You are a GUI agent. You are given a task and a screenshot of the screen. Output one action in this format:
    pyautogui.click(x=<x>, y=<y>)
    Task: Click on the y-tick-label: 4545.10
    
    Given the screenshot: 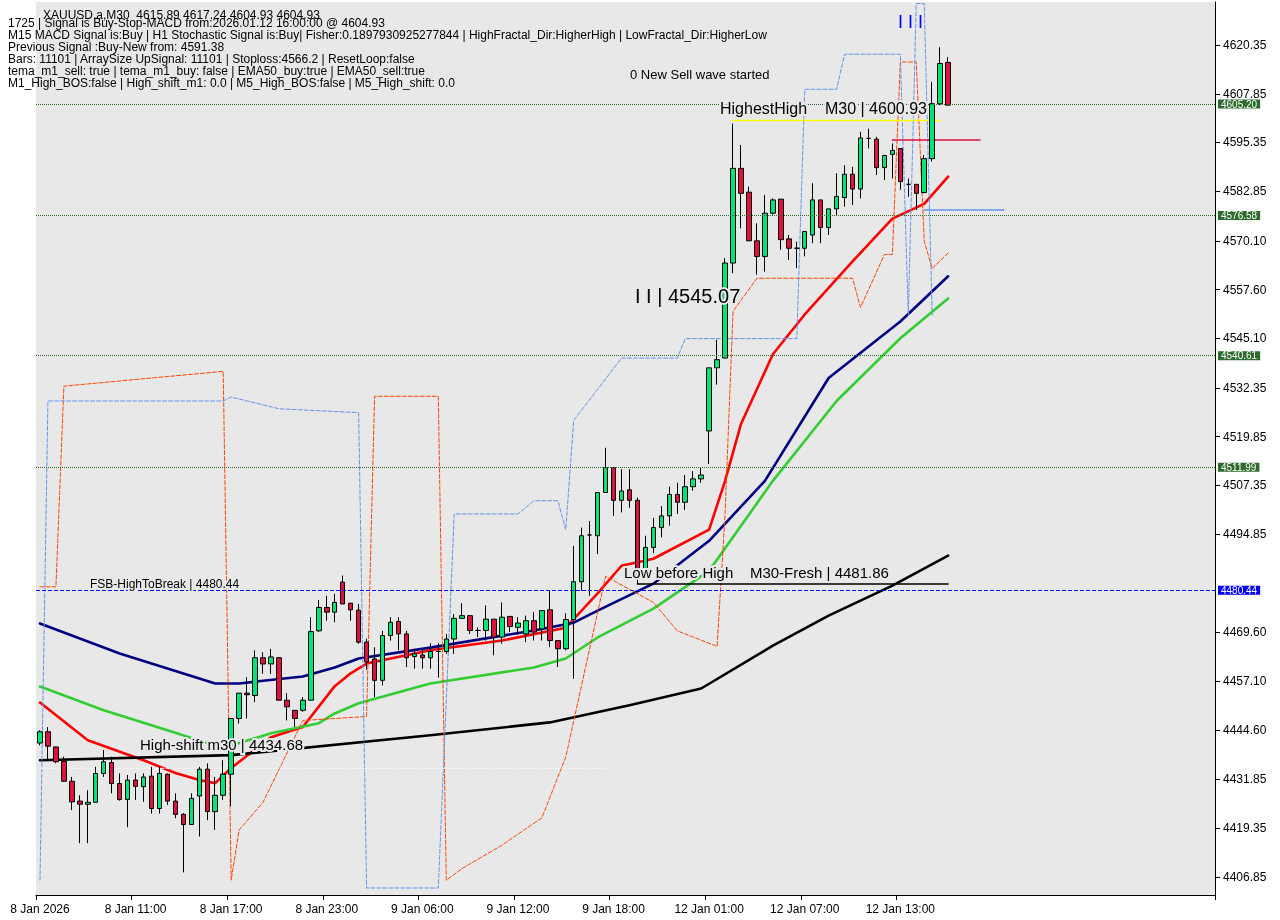 What is the action you would take?
    pyautogui.click(x=1245, y=338)
    